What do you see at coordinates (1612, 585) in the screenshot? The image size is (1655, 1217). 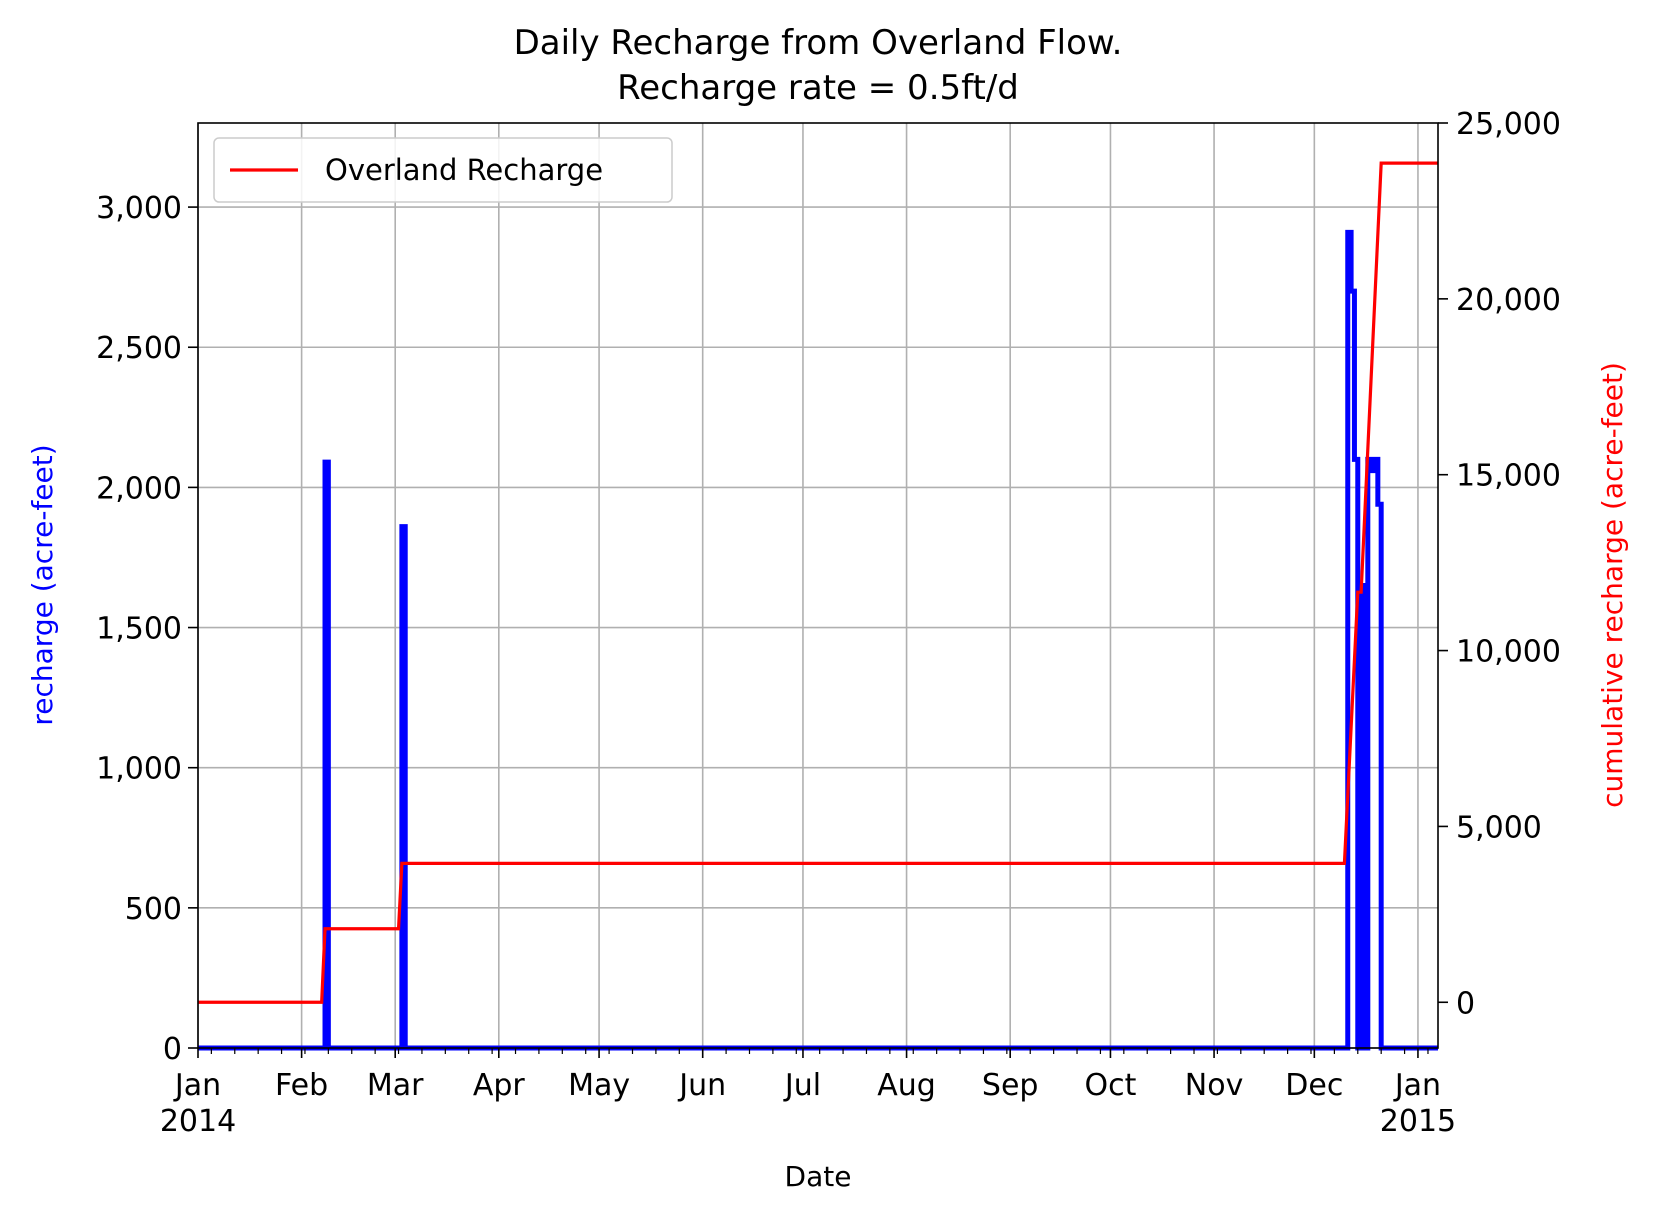 I see `y-axis-right-label: cumulative recharge (acre-feet)` at bounding box center [1612, 585].